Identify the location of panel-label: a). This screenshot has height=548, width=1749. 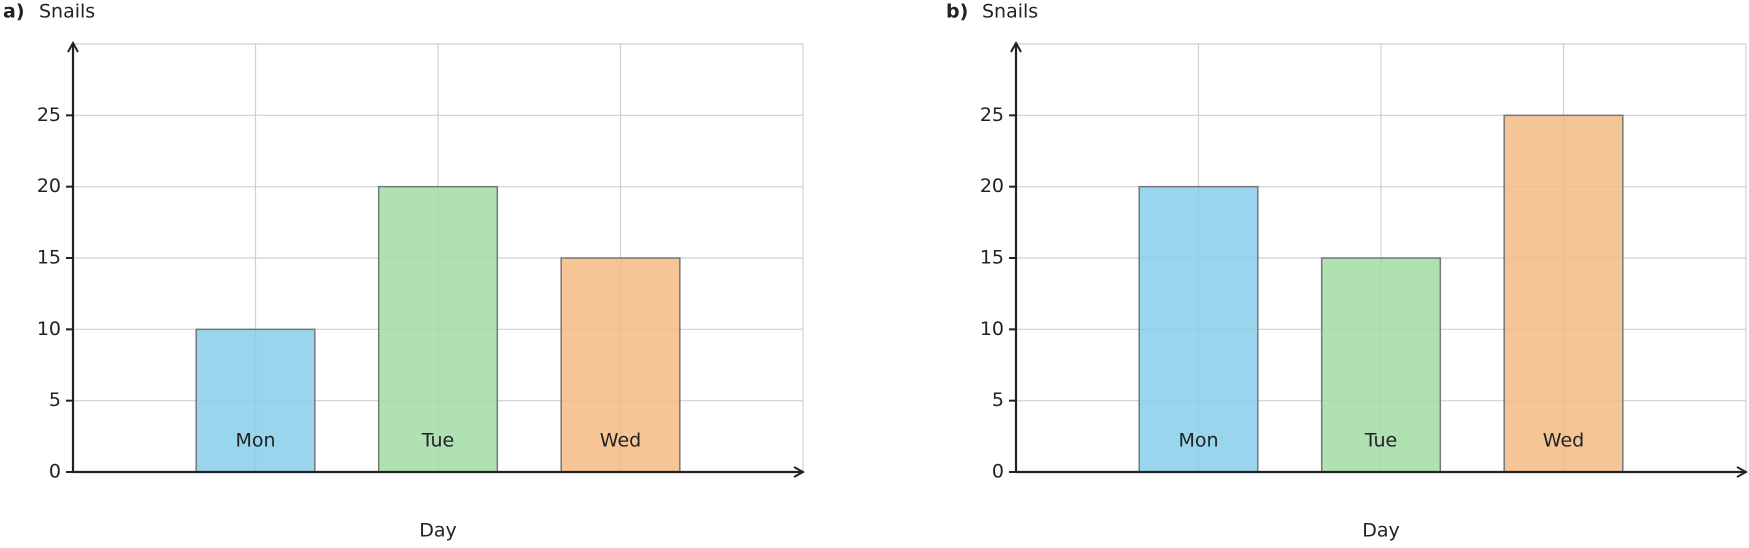
(14, 12).